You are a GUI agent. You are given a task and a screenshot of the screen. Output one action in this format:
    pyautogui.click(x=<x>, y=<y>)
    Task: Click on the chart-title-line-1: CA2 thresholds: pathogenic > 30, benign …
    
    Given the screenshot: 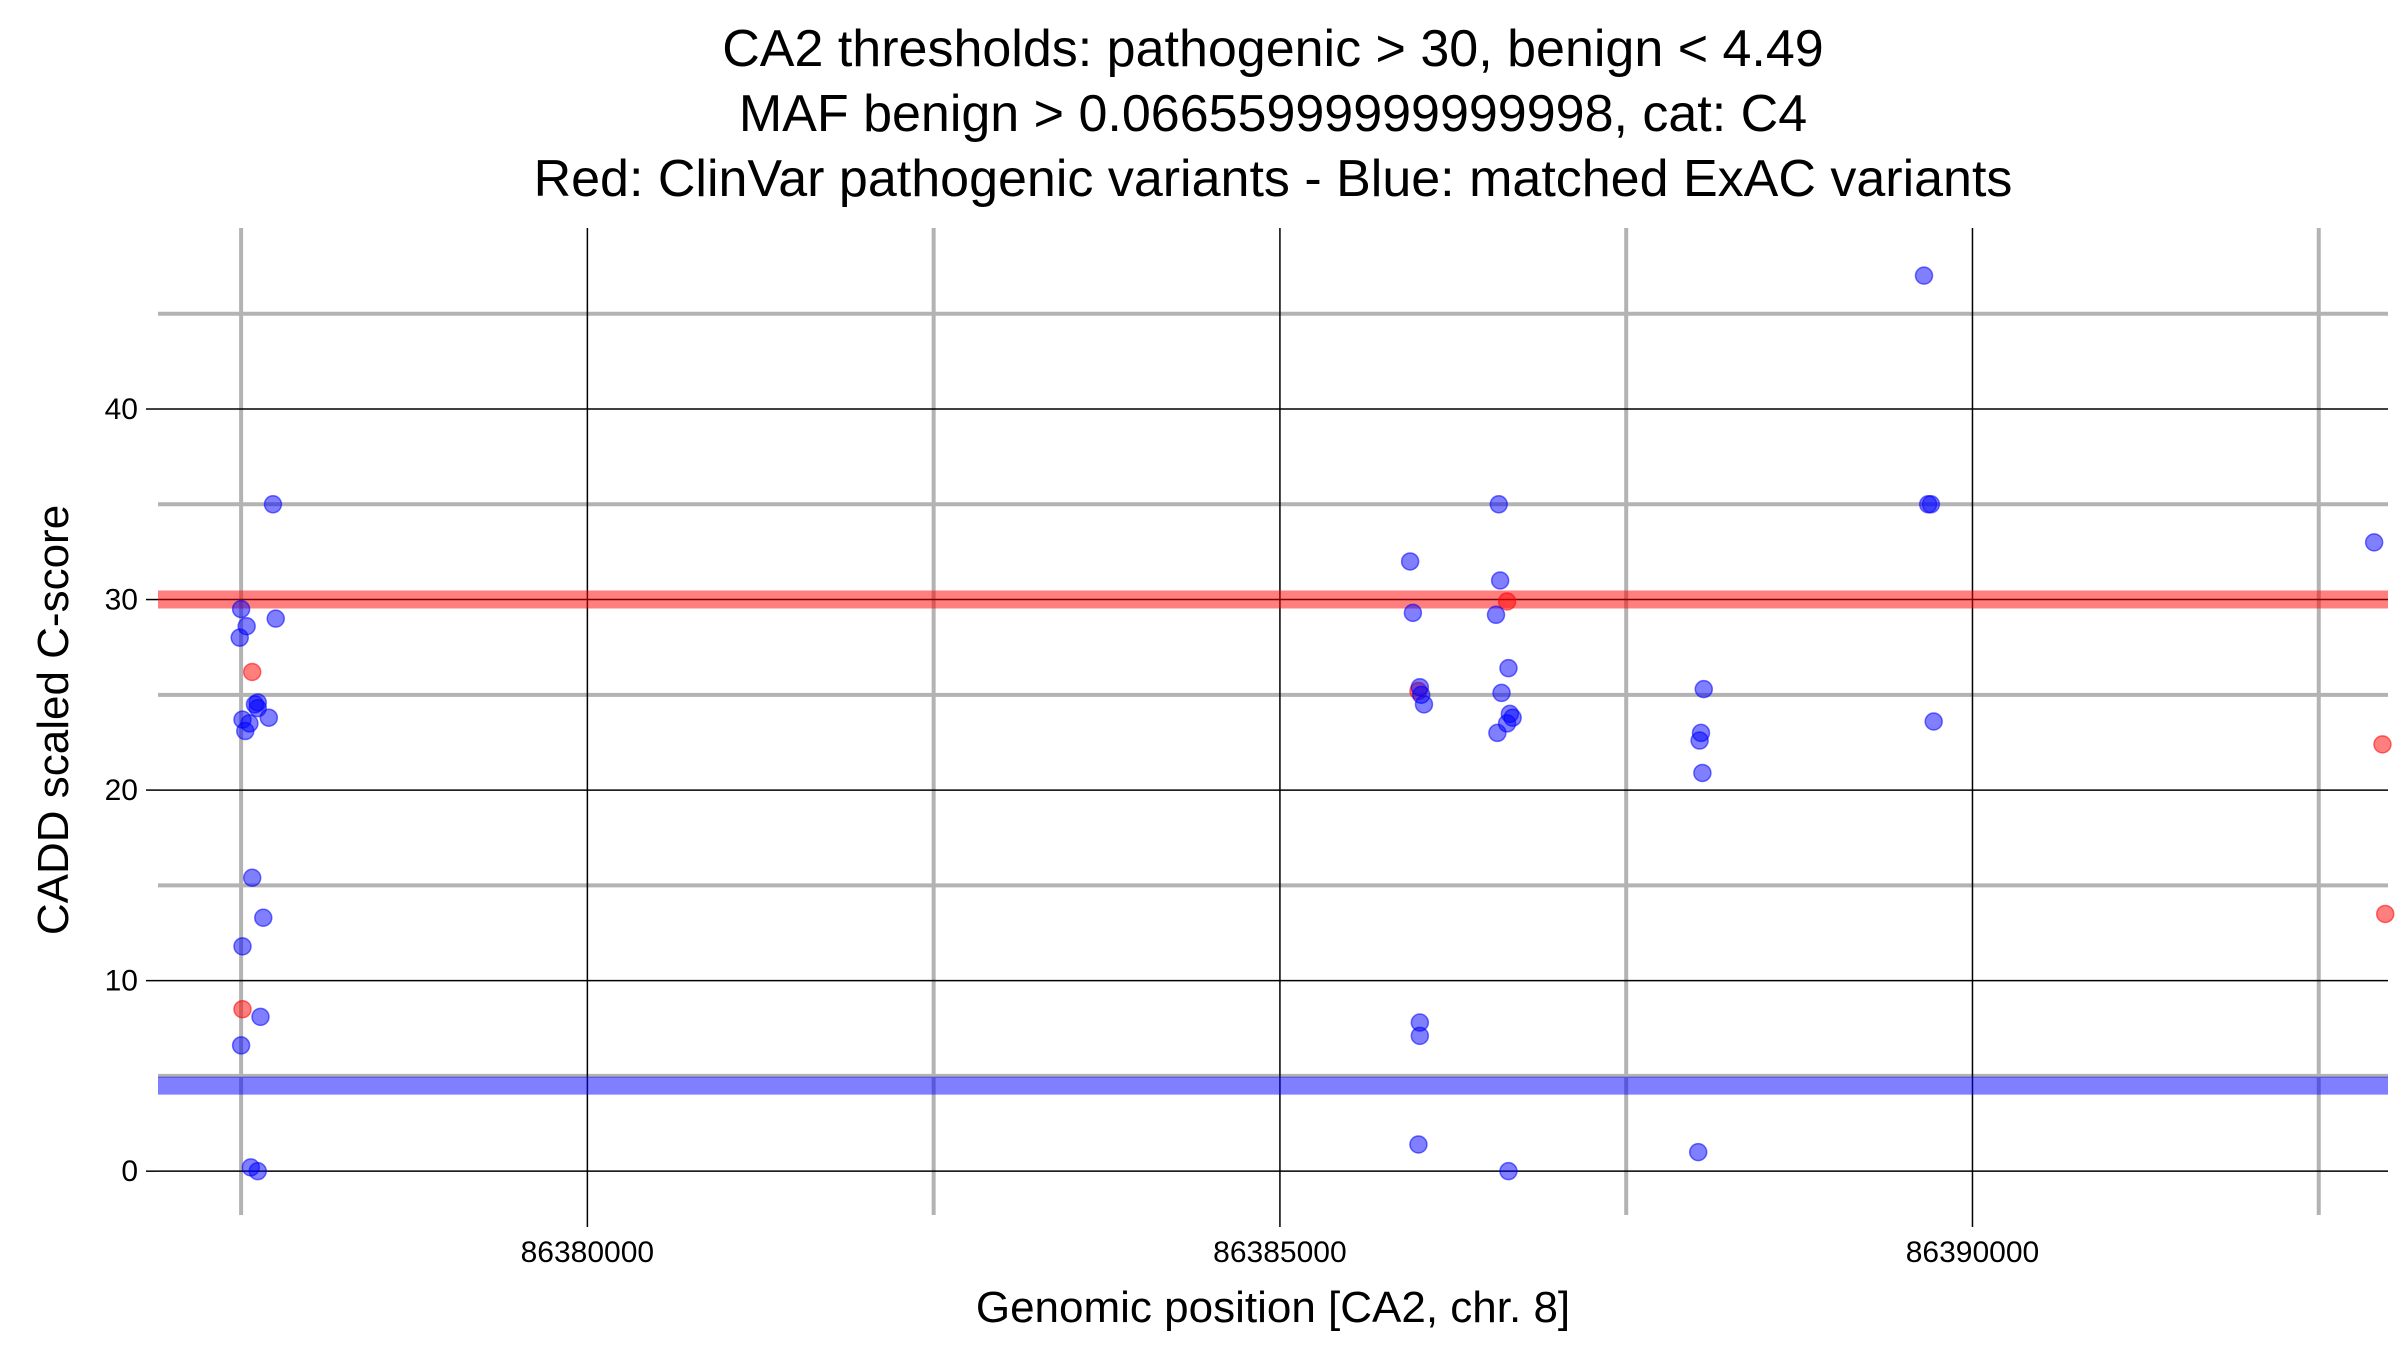 What is the action you would take?
    pyautogui.click(x=1272, y=49)
    